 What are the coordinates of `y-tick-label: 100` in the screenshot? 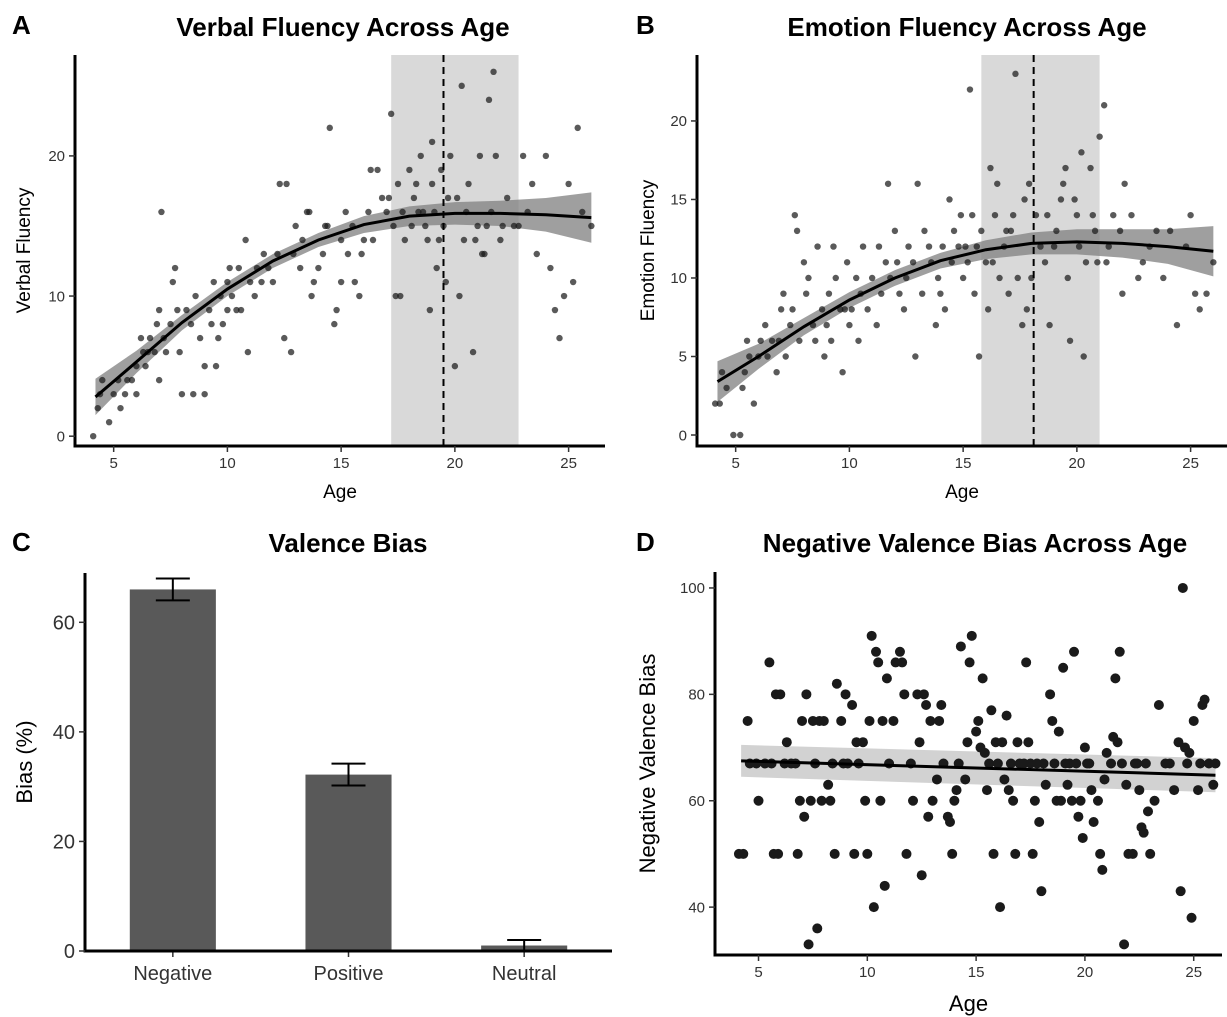 It's located at (692, 588).